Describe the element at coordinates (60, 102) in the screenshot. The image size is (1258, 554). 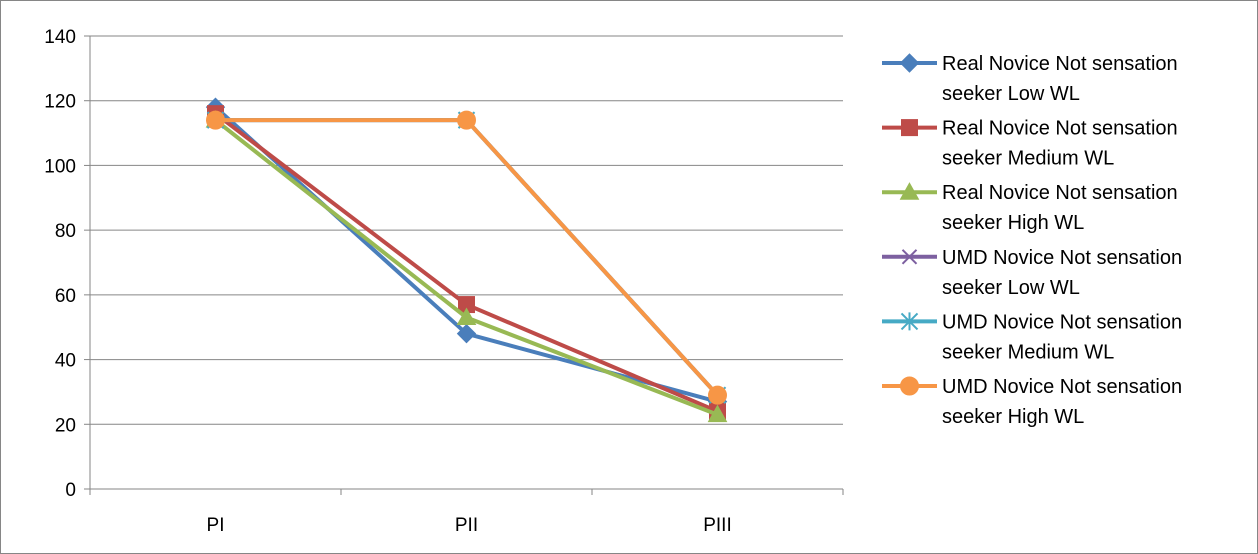
I see `y-tick-label: 120` at that location.